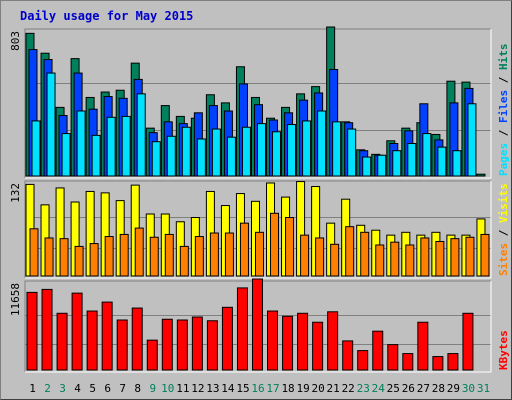 The width and height of the screenshot is (512, 400). Describe the element at coordinates (423, 388) in the screenshot. I see `x-tick-label-27: 27` at that location.